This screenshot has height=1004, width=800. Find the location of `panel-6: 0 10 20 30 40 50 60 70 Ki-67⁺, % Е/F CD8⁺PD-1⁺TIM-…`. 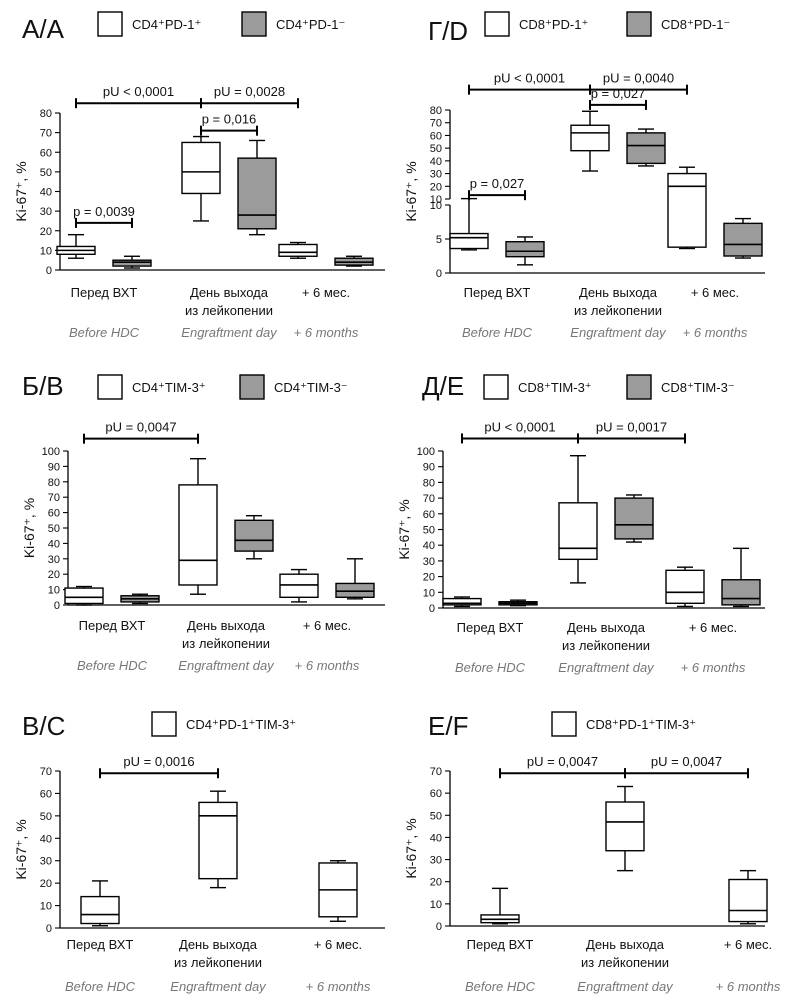

panel-6: 0 10 20 30 40 50 60 70 Ki-67⁺, % Е/F CD8⁺PD-1⁺TIM-… is located at coordinates (592, 852).